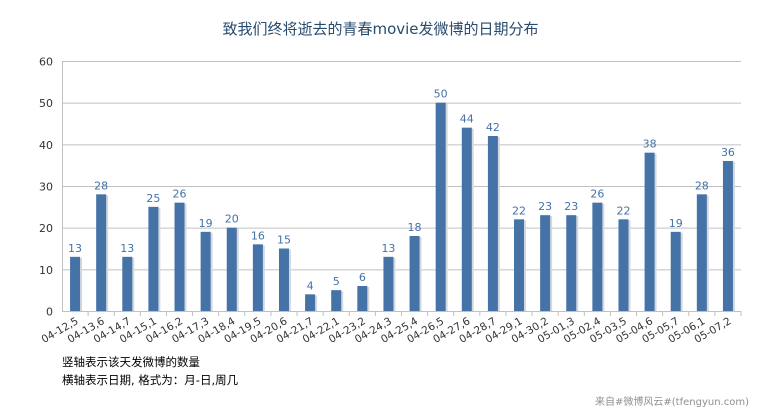 This screenshot has height=412, width=761. What do you see at coordinates (650, 144) in the screenshot?
I see `data-label: 38` at bounding box center [650, 144].